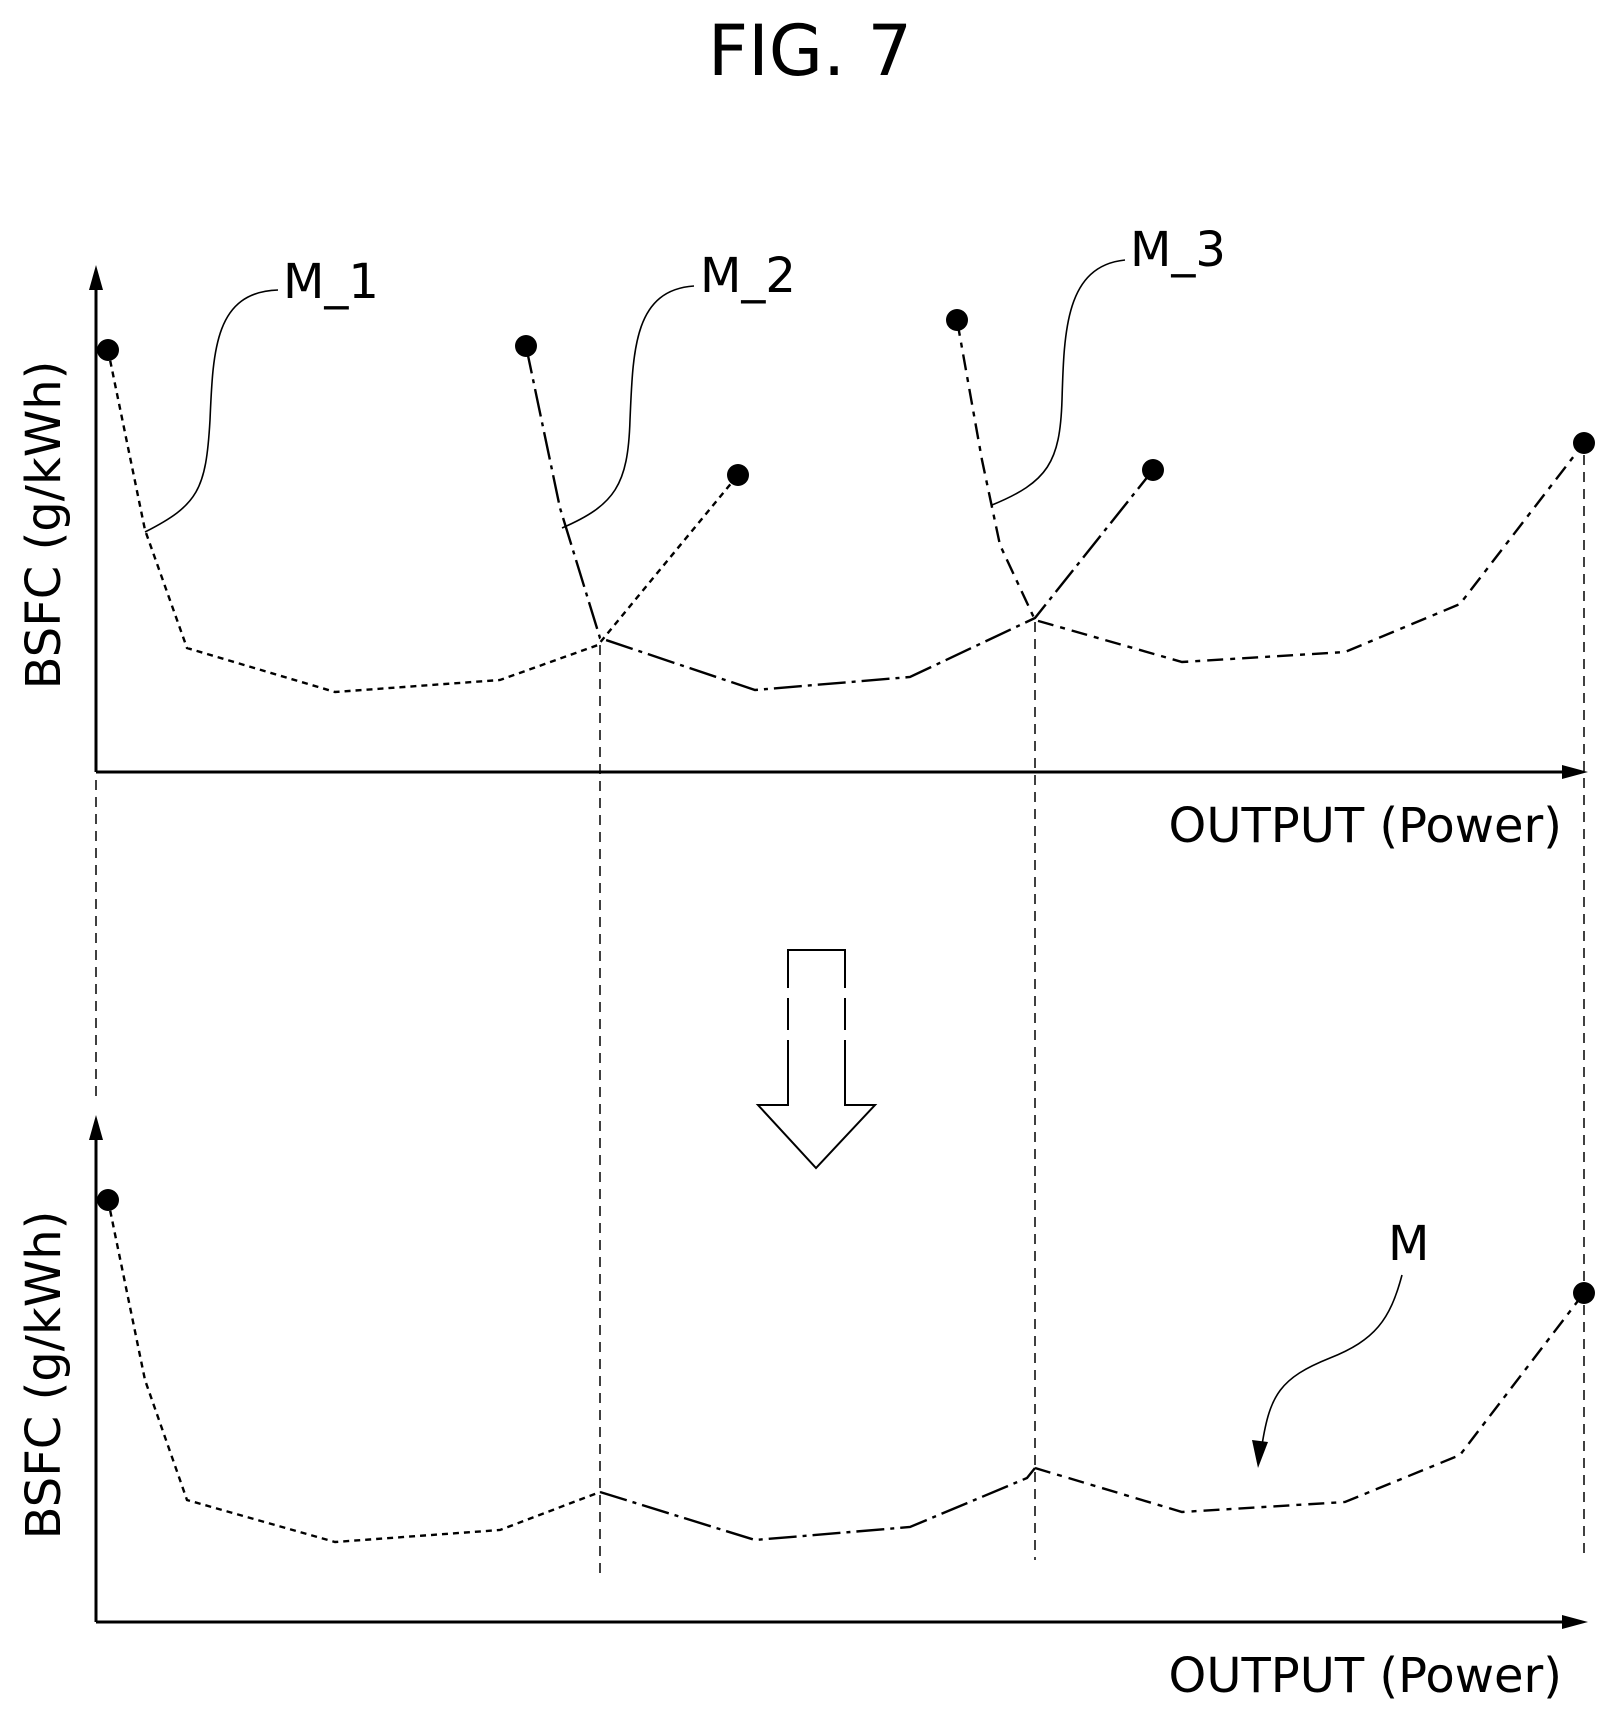 The image size is (1613, 1720). Describe the element at coordinates (108, 350) in the screenshot. I see `curve-m1-start-point` at that location.